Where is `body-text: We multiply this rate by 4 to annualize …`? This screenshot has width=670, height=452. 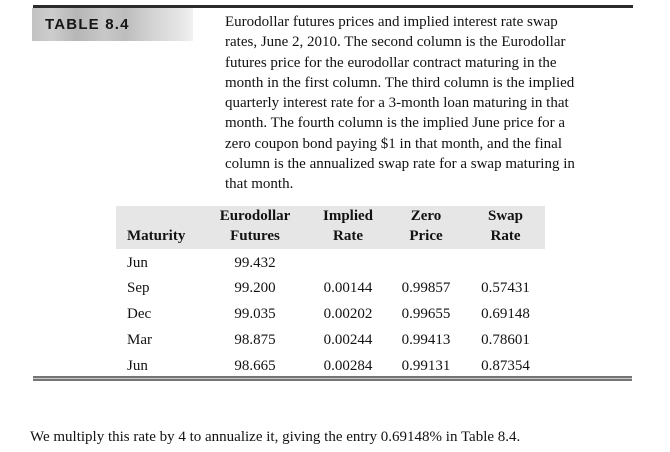
body-text: We multiply this rate by 4 to annualize … is located at coordinates (275, 437).